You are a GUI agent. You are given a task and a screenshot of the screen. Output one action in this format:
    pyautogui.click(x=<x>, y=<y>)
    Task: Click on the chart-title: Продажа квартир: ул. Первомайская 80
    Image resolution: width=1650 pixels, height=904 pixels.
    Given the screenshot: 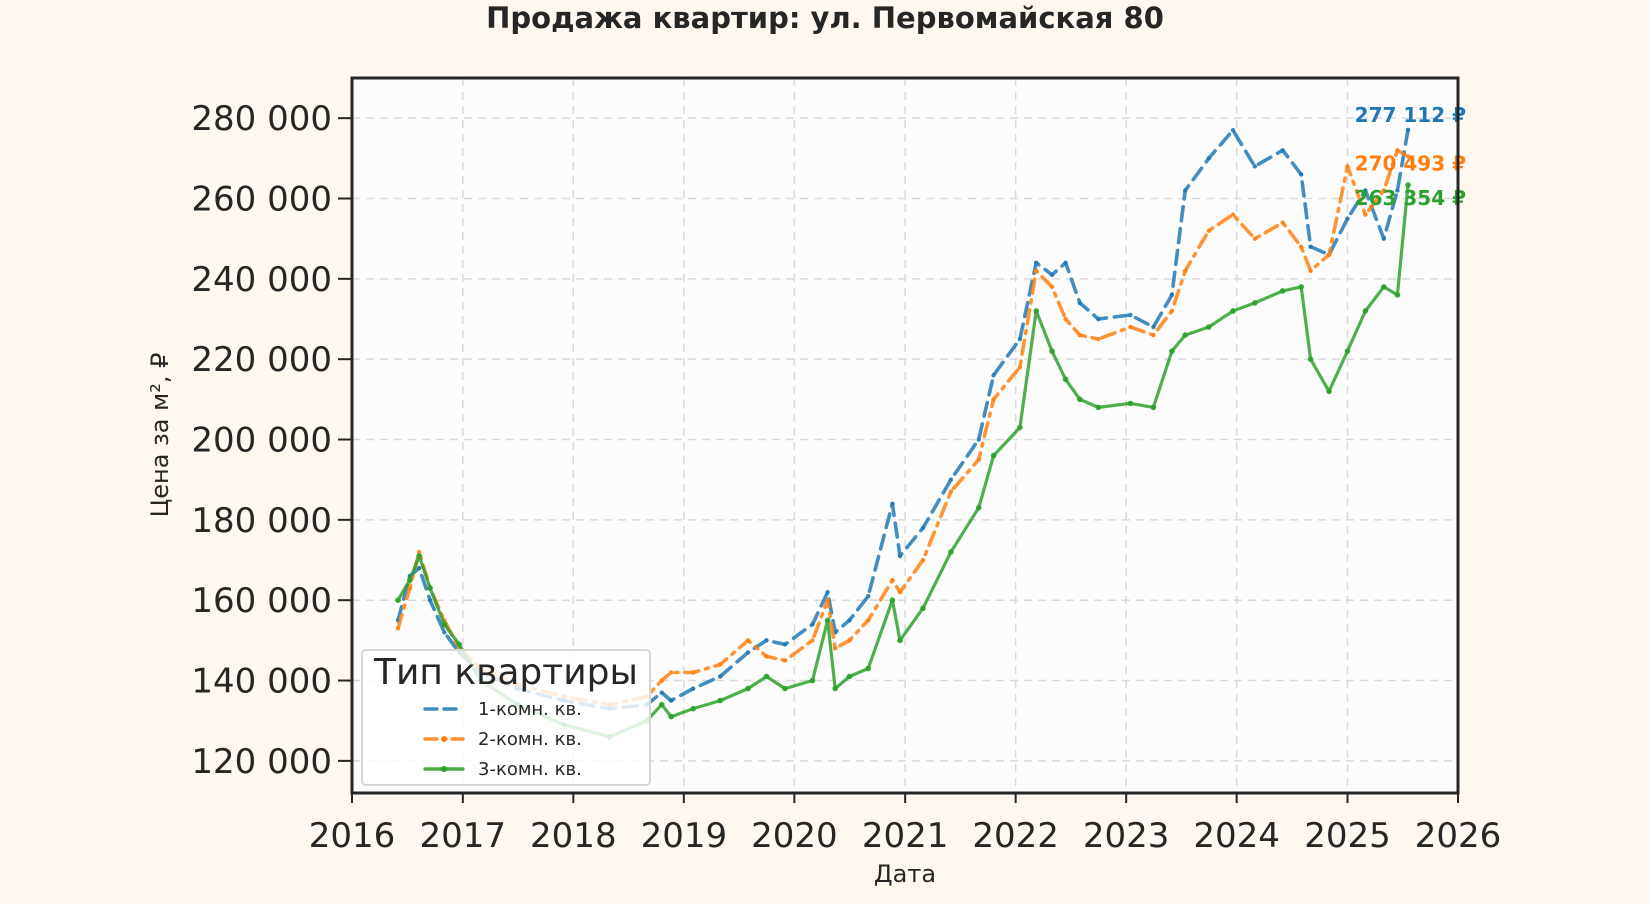 What is the action you would take?
    pyautogui.click(x=825, y=18)
    